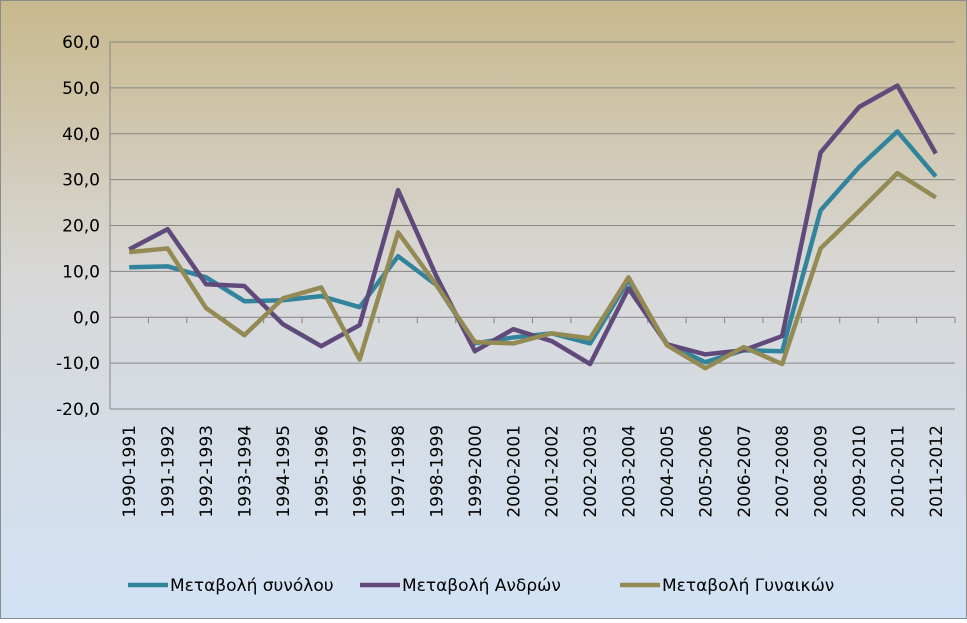 The image size is (967, 623). I want to click on x-tick-label: 1999-2000, so click(476, 471).